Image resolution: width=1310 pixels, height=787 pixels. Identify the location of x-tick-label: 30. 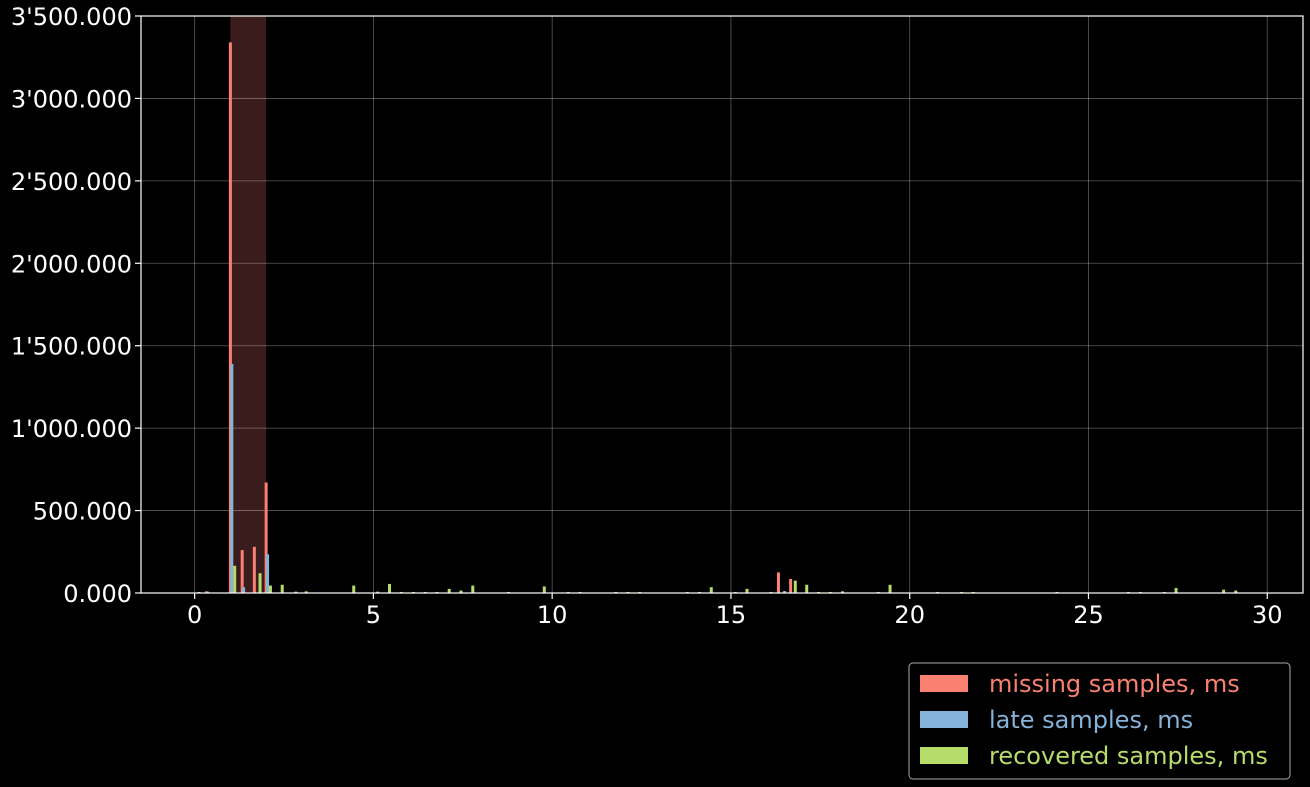
(1267, 615).